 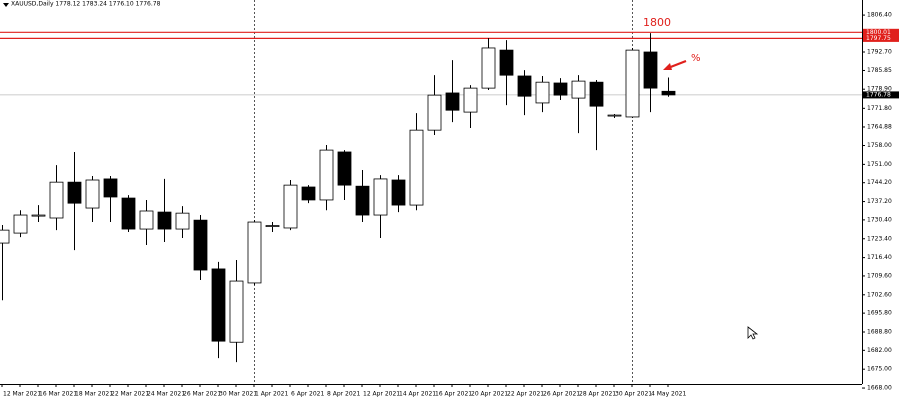 What do you see at coordinates (696, 58) in the screenshot?
I see `annotation-mark: %` at bounding box center [696, 58].